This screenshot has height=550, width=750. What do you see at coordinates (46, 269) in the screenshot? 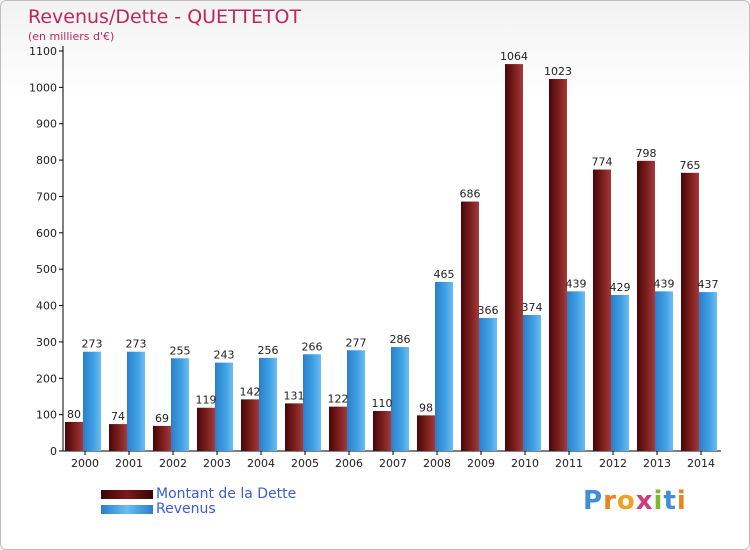
I see `y-tick-label: 500` at bounding box center [46, 269].